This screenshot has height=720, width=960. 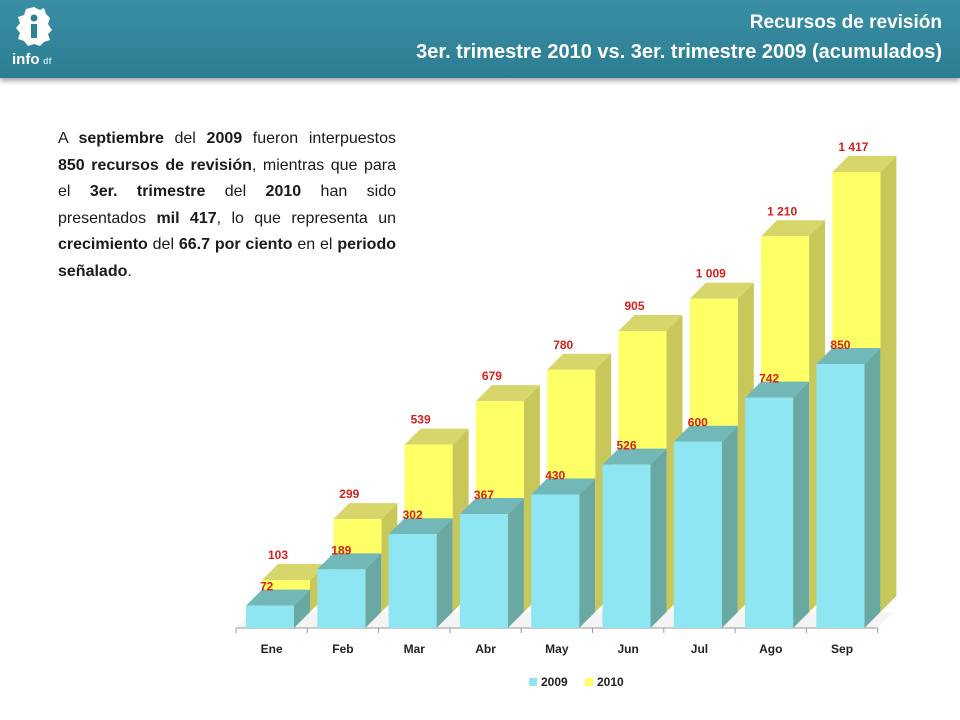 What do you see at coordinates (224, 138) in the screenshot?
I see `description-segment: 2009` at bounding box center [224, 138].